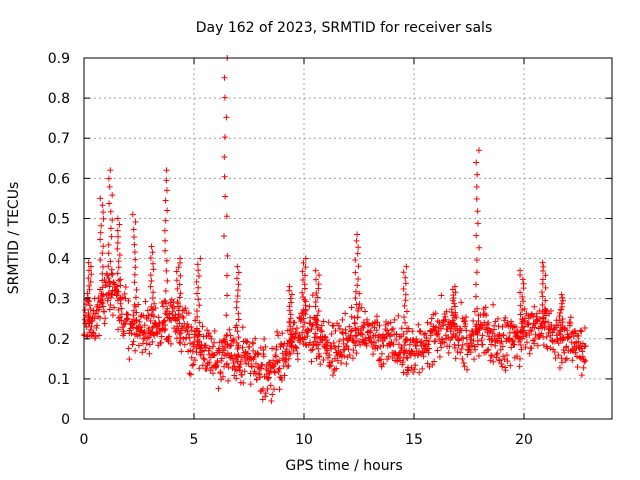 The width and height of the screenshot is (640, 480). I want to click on x-tick-label: 0, so click(84, 440).